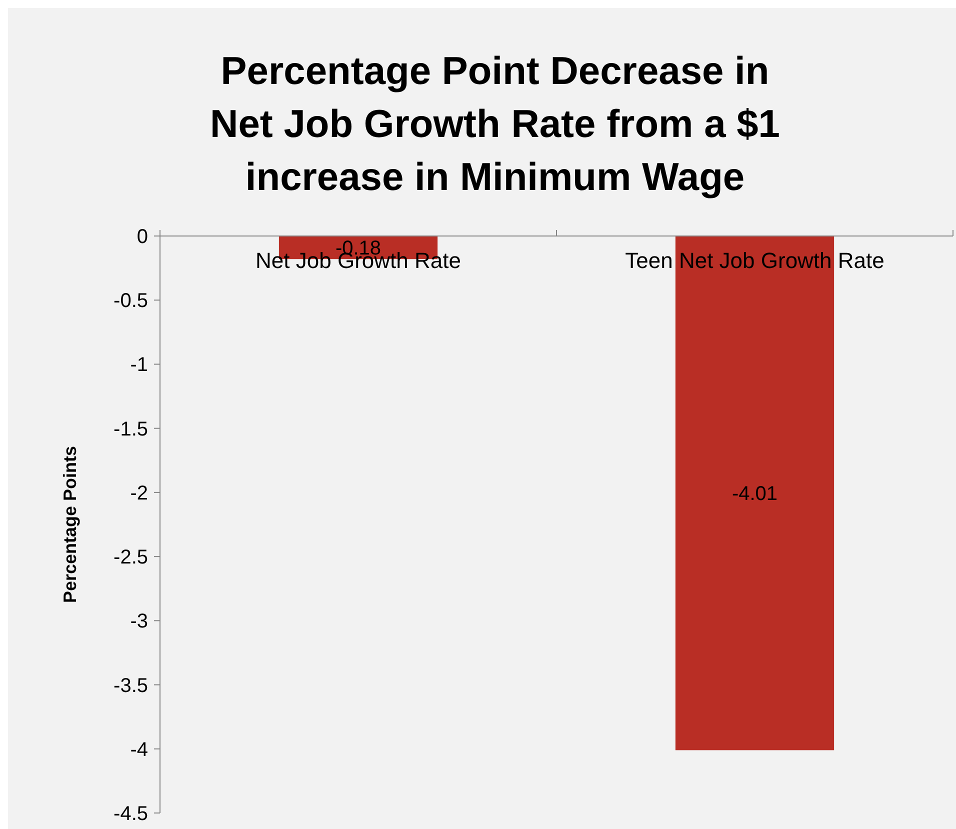 This screenshot has height=829, width=956. I want to click on y-tick-label: -0.5, so click(131, 301).